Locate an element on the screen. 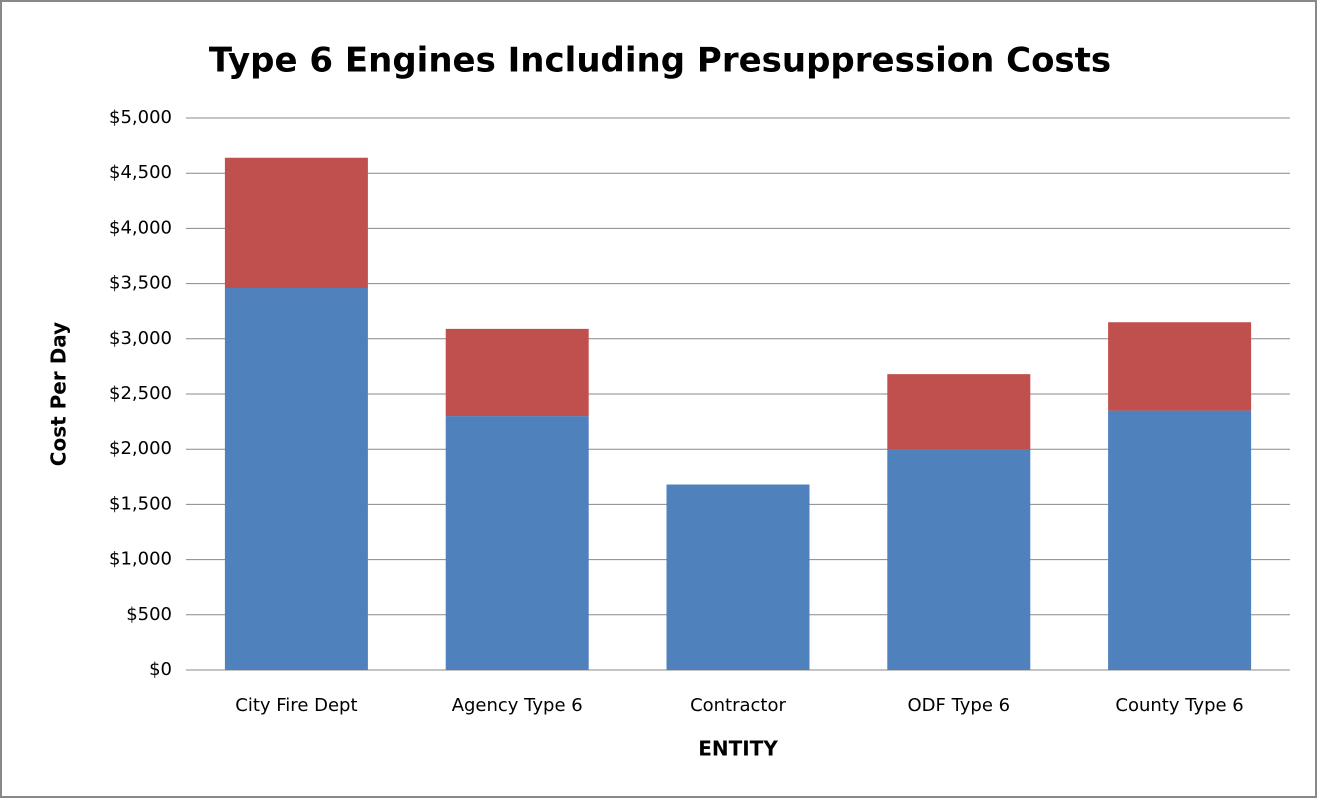 The width and height of the screenshot is (1317, 802). y-tick-label: $500 is located at coordinates (149, 614).